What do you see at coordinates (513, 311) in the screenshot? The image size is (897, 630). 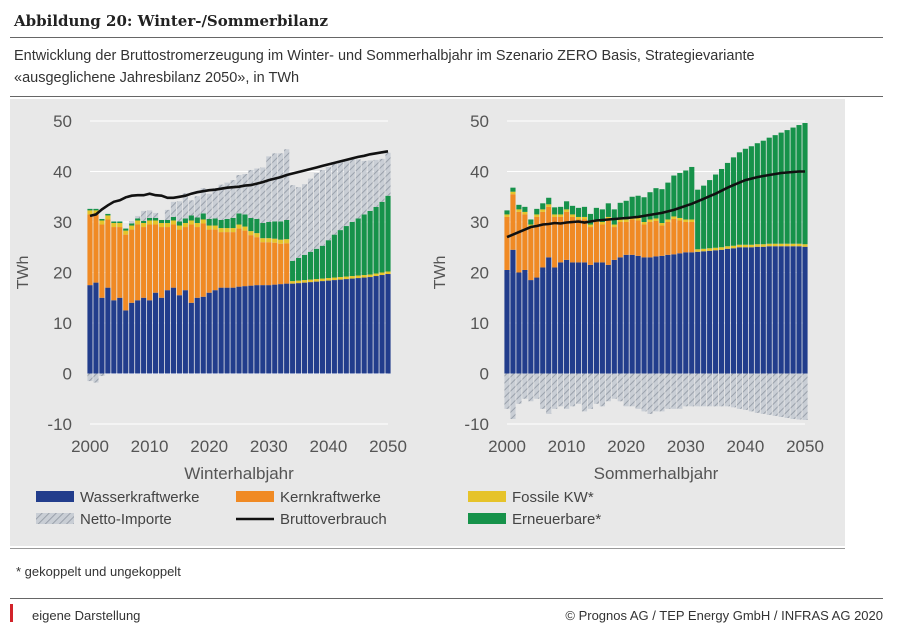 I see `bar-wasser-2001` at bounding box center [513, 311].